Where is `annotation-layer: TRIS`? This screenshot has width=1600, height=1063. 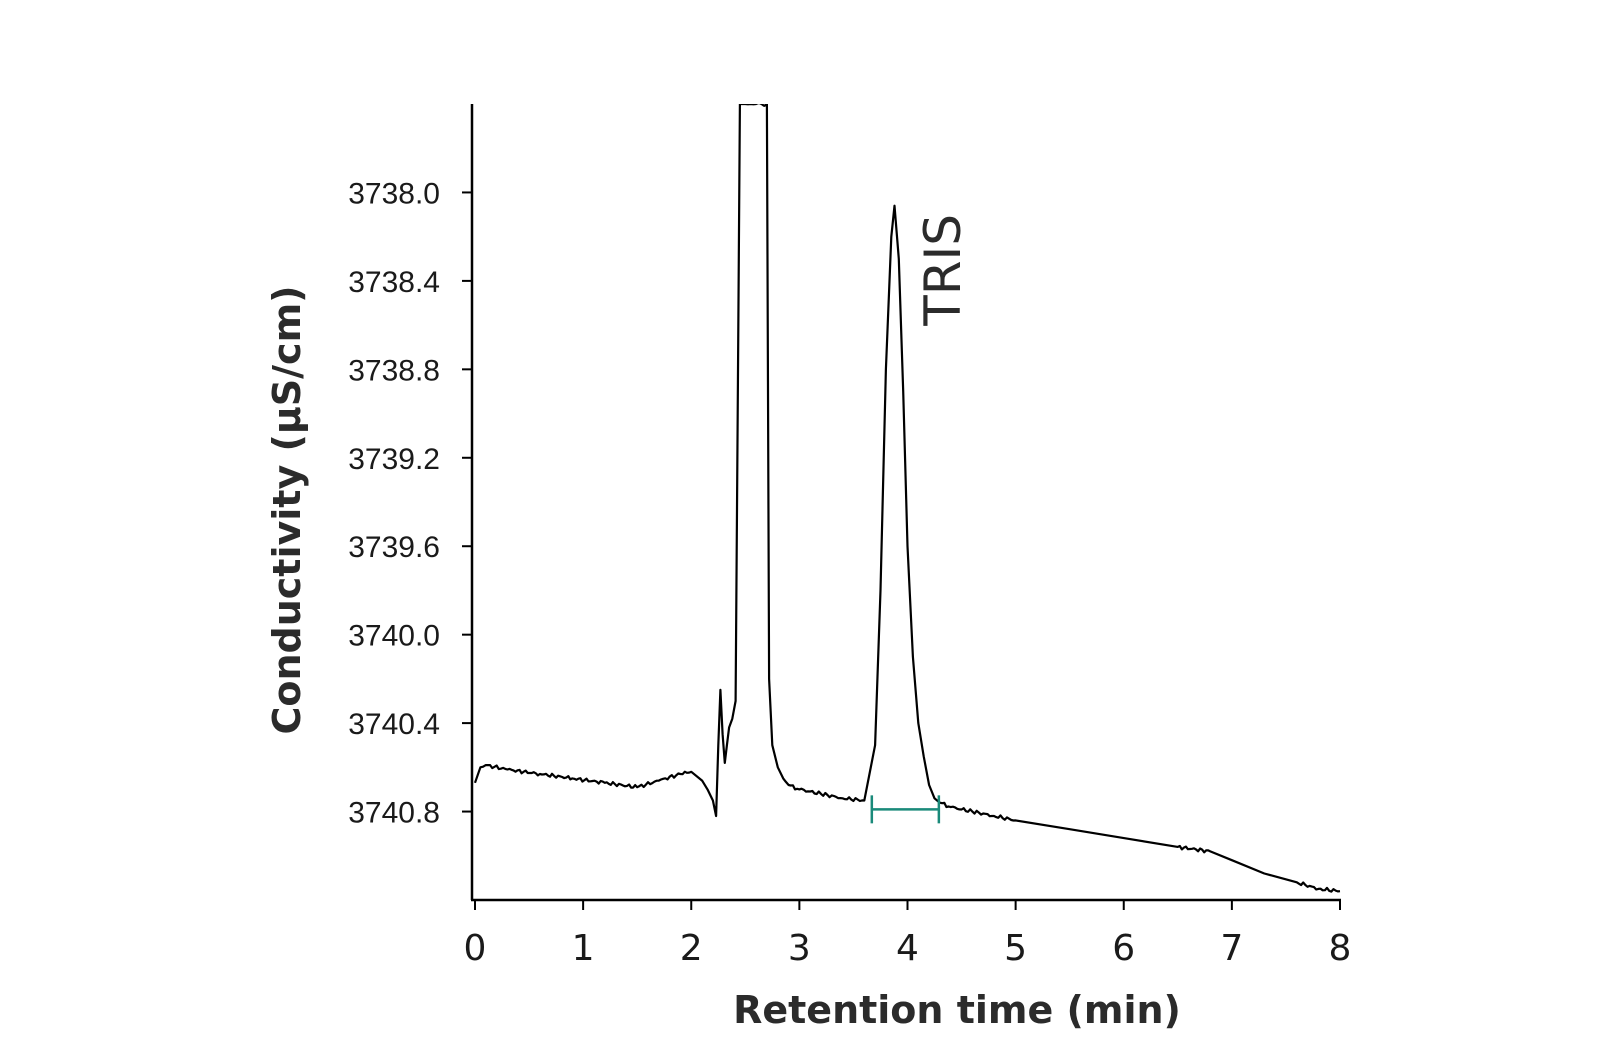
annotation-layer: TRIS is located at coordinates (921, 519).